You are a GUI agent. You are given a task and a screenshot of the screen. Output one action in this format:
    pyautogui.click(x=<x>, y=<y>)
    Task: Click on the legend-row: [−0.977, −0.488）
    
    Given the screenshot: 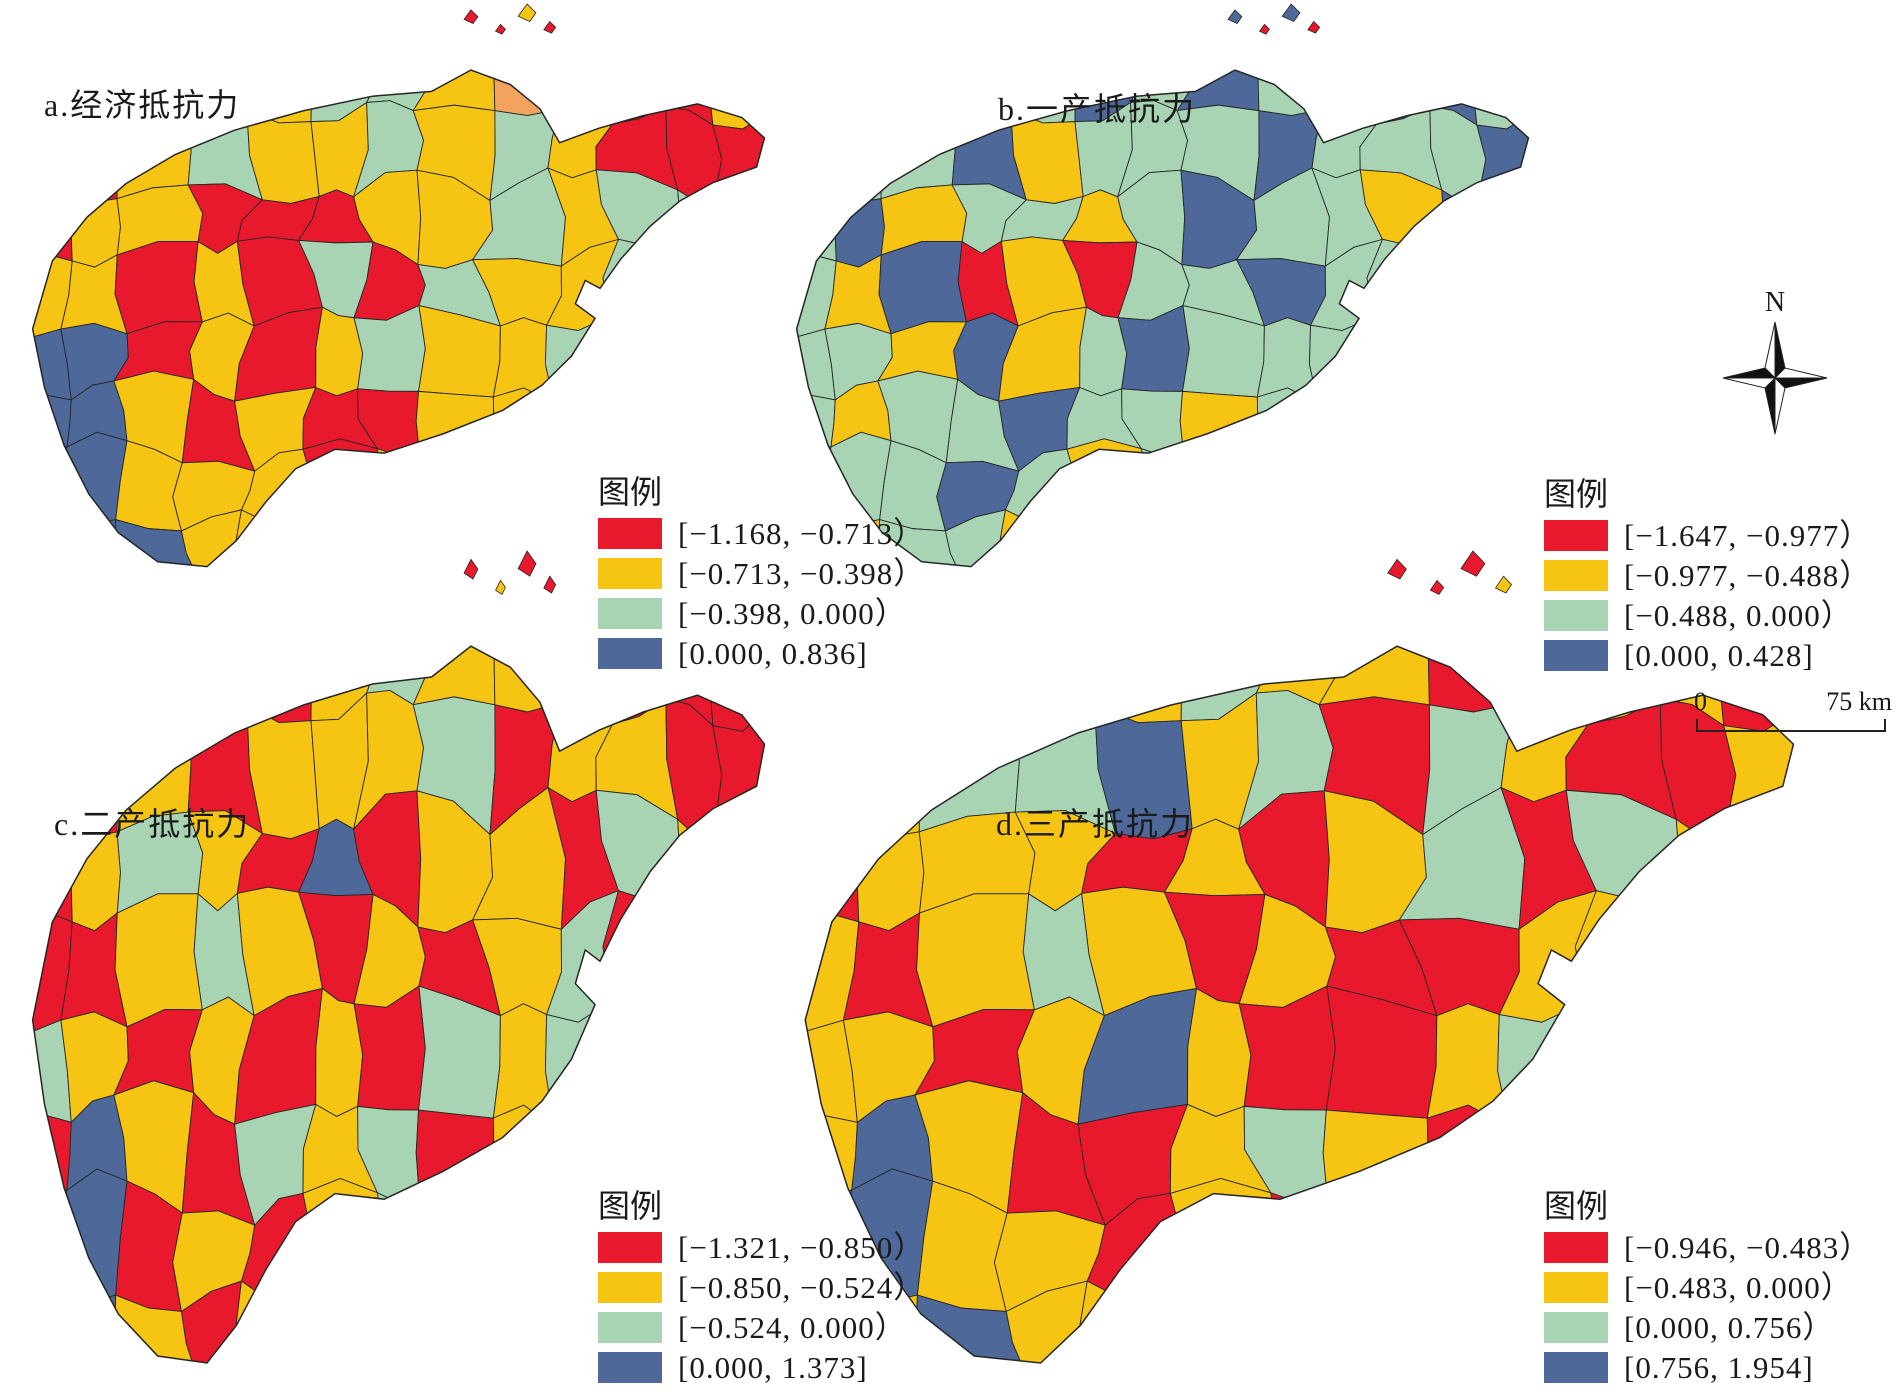 What is the action you would take?
    pyautogui.click(x=1707, y=575)
    